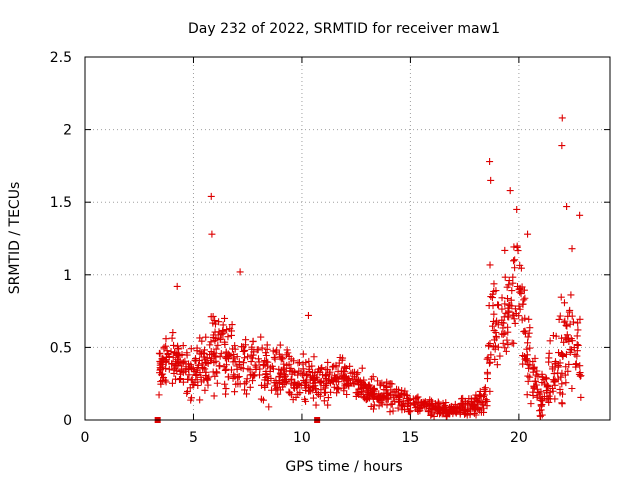 The image size is (640, 480). Describe the element at coordinates (519, 438) in the screenshot. I see `x-tick-label: 20` at that location.